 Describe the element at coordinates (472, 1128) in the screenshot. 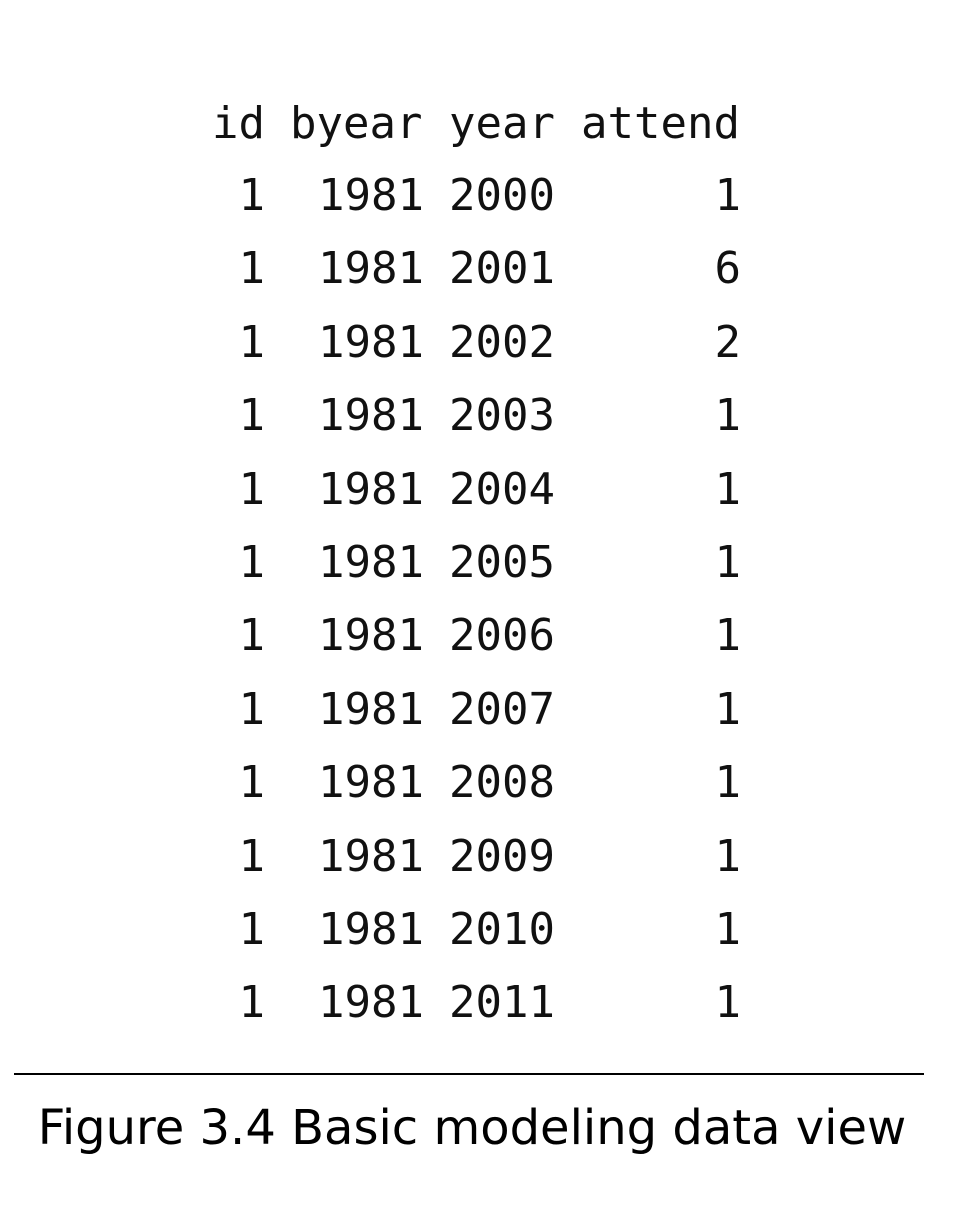

I see `figure-caption: Figure 3.4 Basic modeling data view` at that location.